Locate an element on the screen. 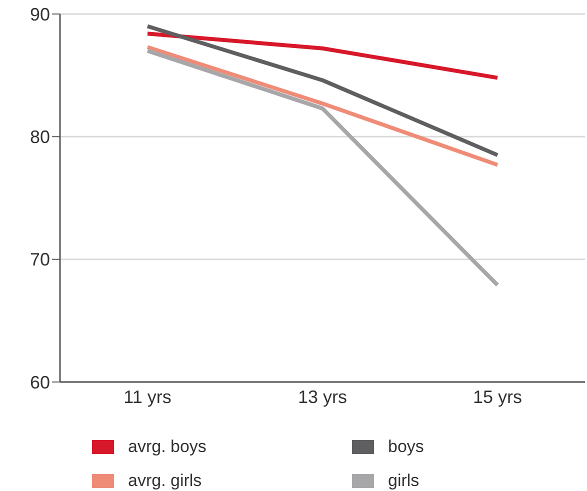 The height and width of the screenshot is (491, 587). y-tick-label: 70 is located at coordinates (40, 260).